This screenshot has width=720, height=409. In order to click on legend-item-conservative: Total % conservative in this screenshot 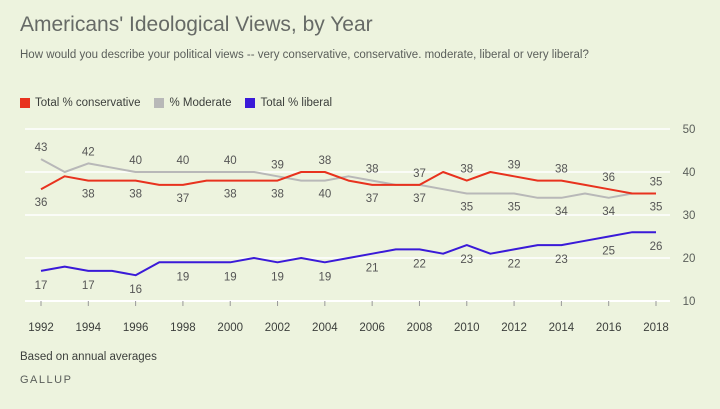, I will do `click(80, 103)`.